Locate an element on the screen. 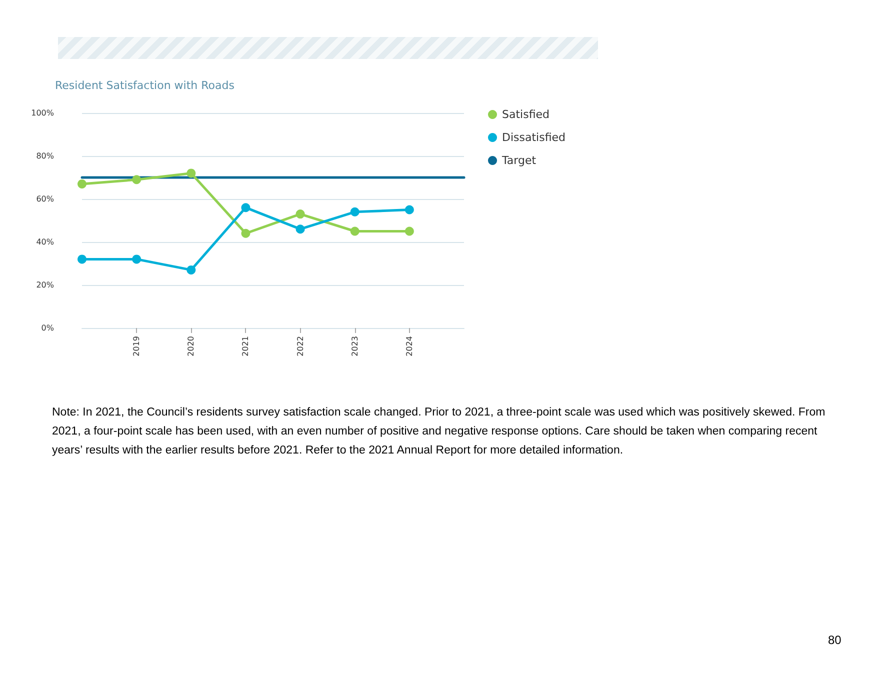 This screenshot has width=894, height=675. y-tick-label: 80% is located at coordinates (45, 156).